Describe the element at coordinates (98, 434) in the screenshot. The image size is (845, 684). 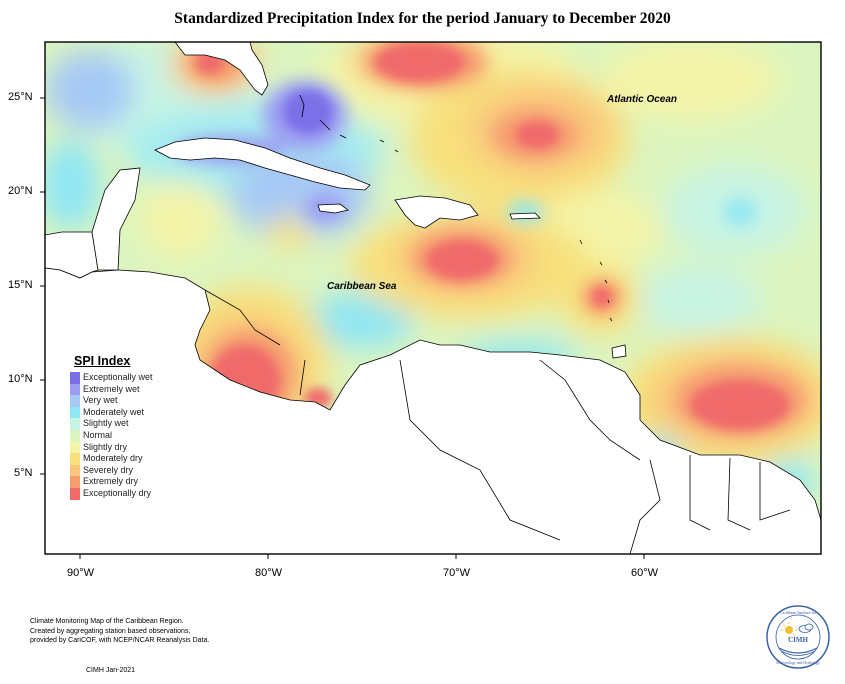
I see `legend-label: Normal` at that location.